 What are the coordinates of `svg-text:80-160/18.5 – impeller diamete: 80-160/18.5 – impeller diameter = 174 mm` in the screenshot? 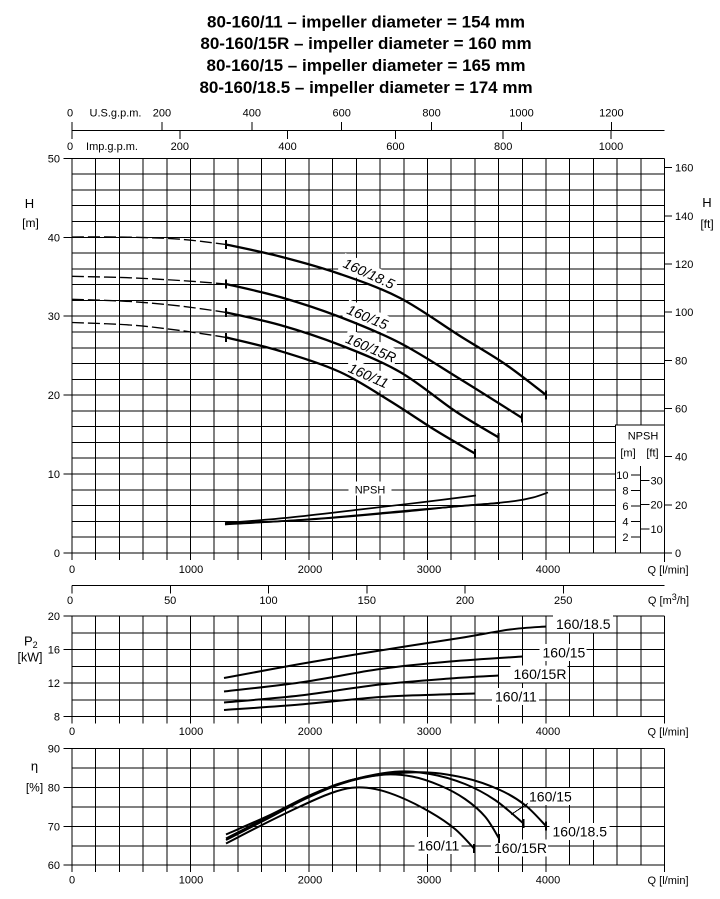 It's located at (365, 87).